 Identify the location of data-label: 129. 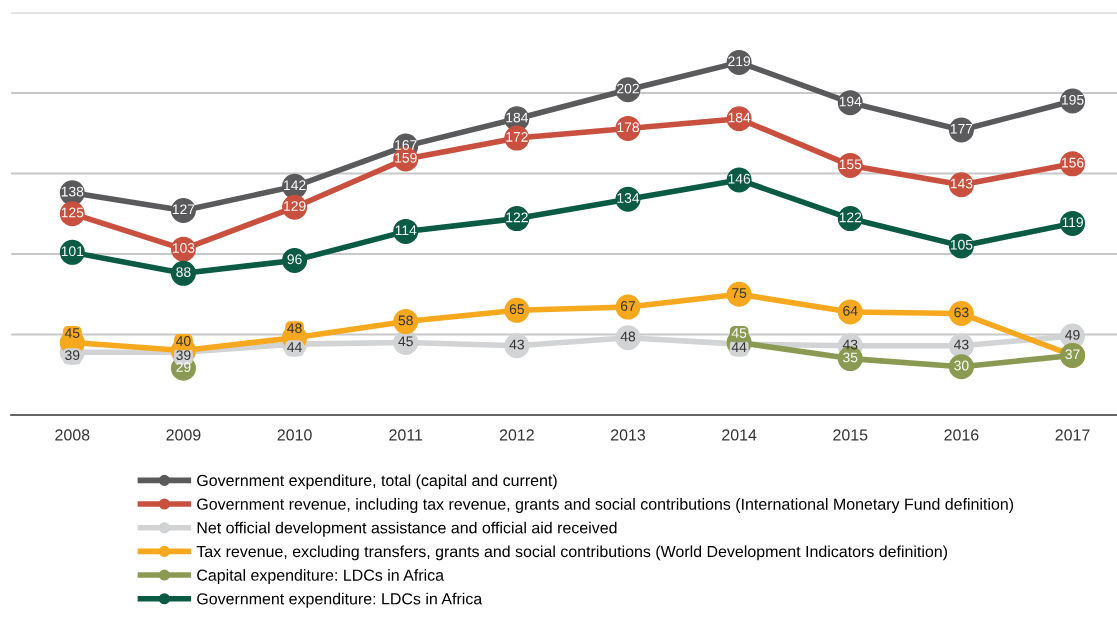
(295, 206).